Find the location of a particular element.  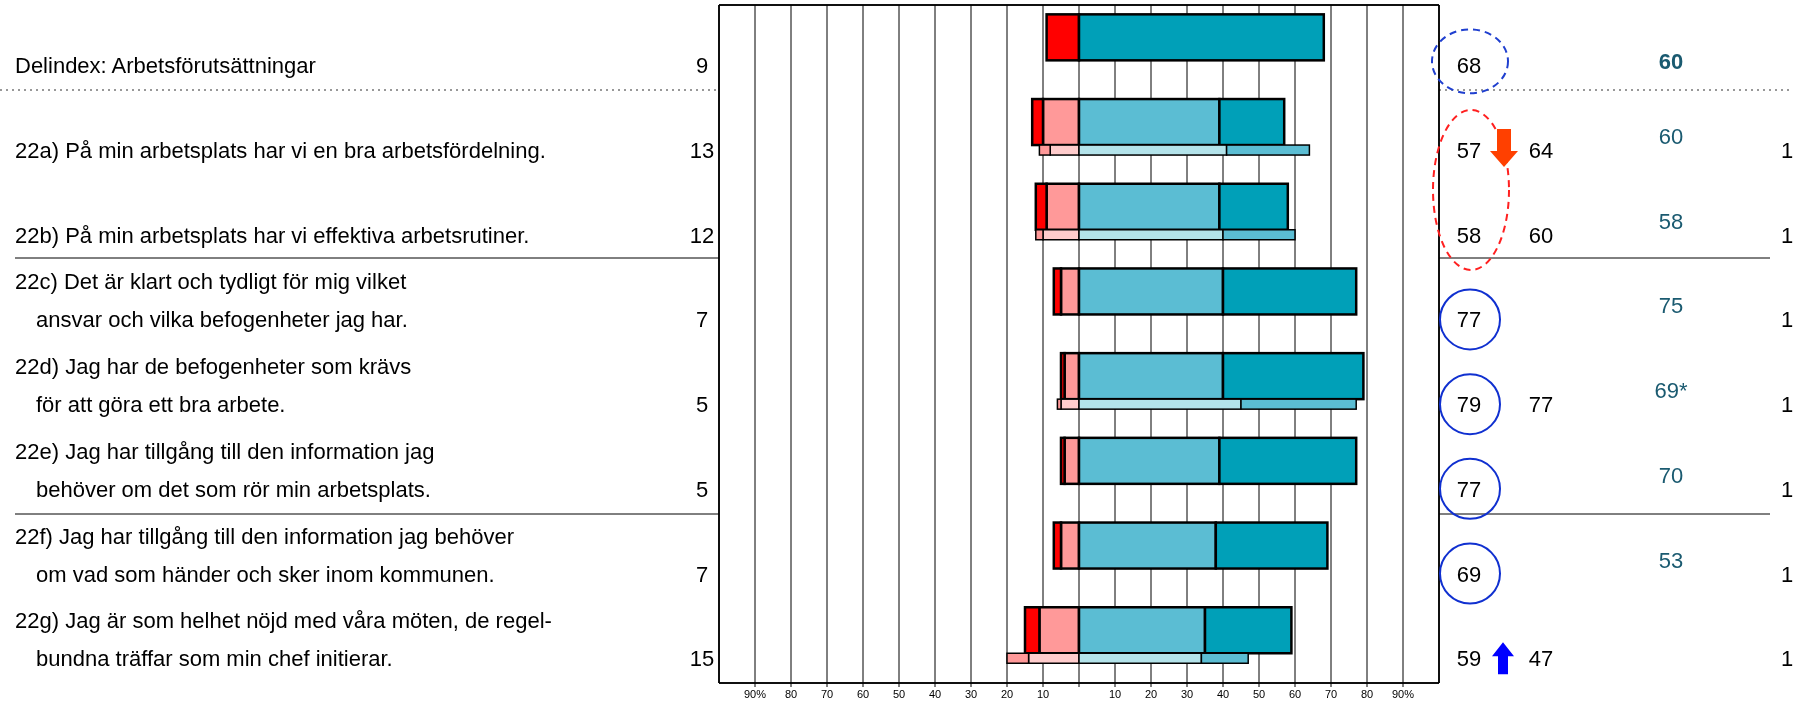

y-tick-label: 22f) Jag har tillgång till den information jag behöver om vad som händer och sker inom kommunen. is located at coordinates (264, 555).